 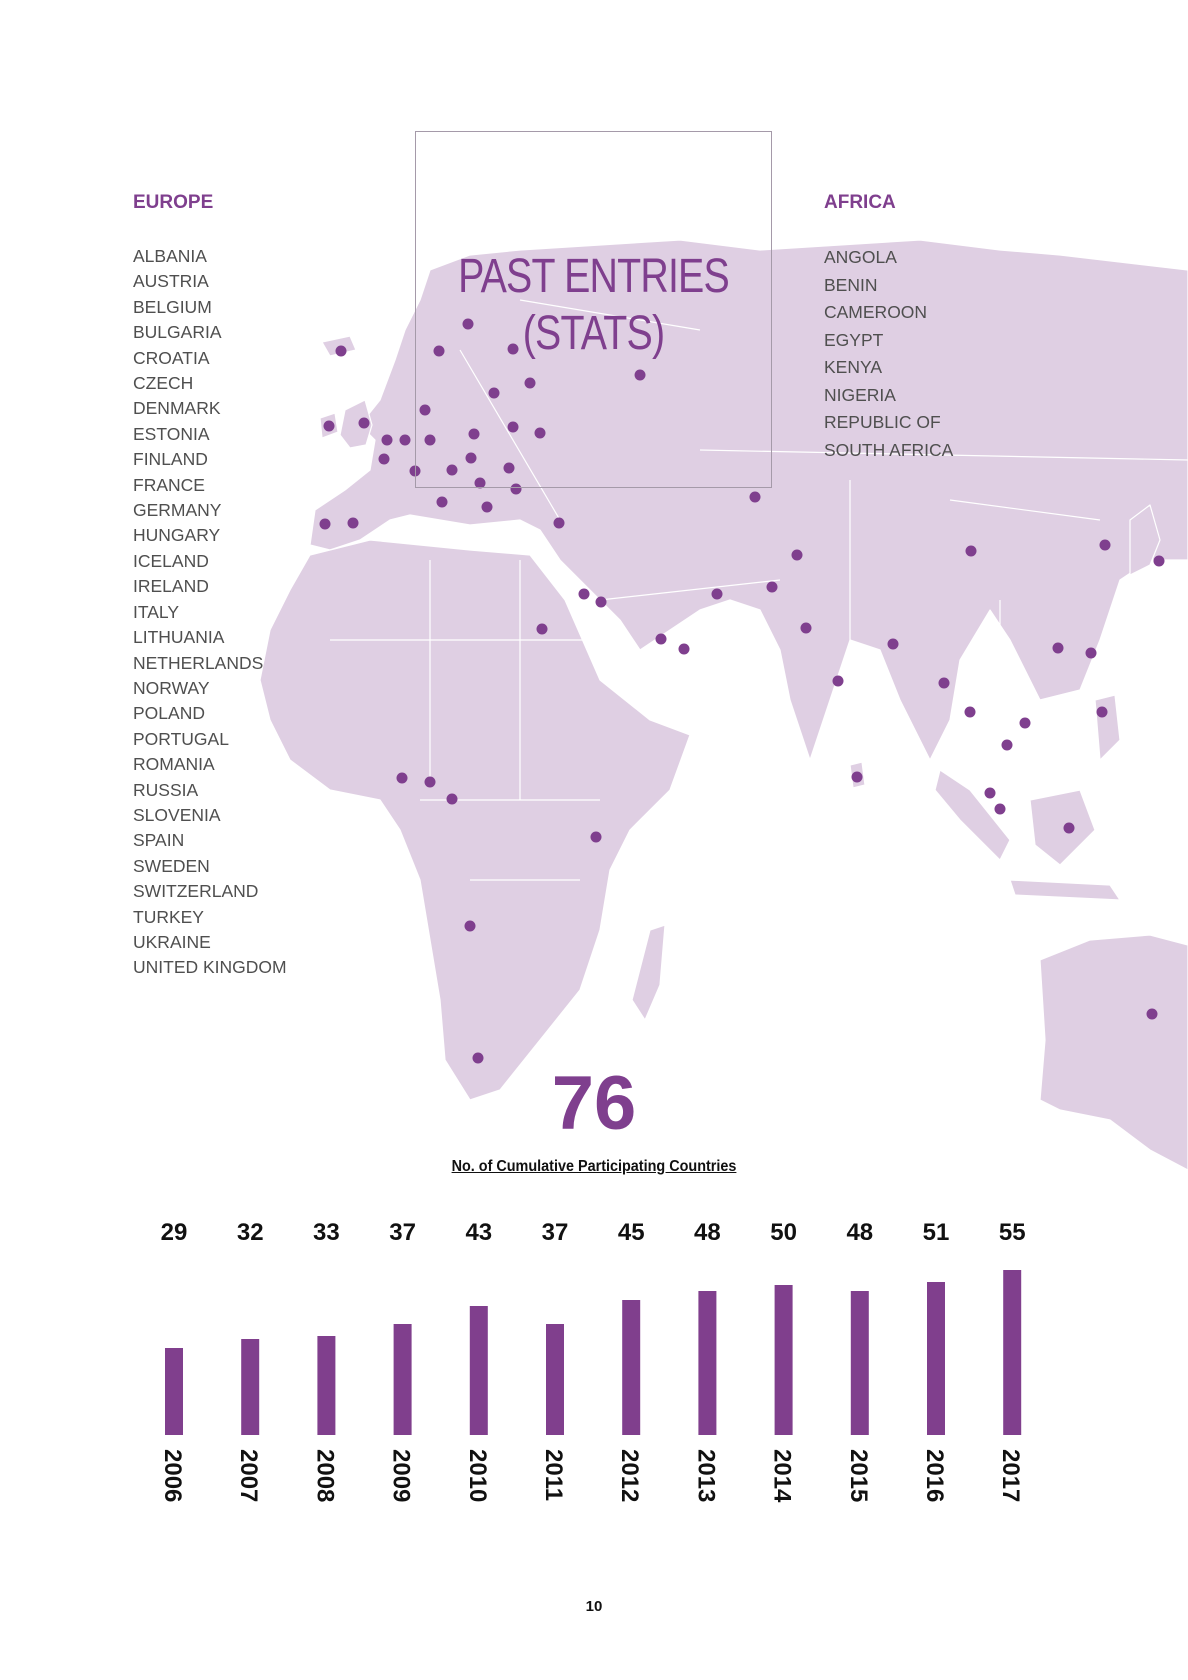 I want to click on africa-country-item: NIGERIA, so click(x=860, y=394).